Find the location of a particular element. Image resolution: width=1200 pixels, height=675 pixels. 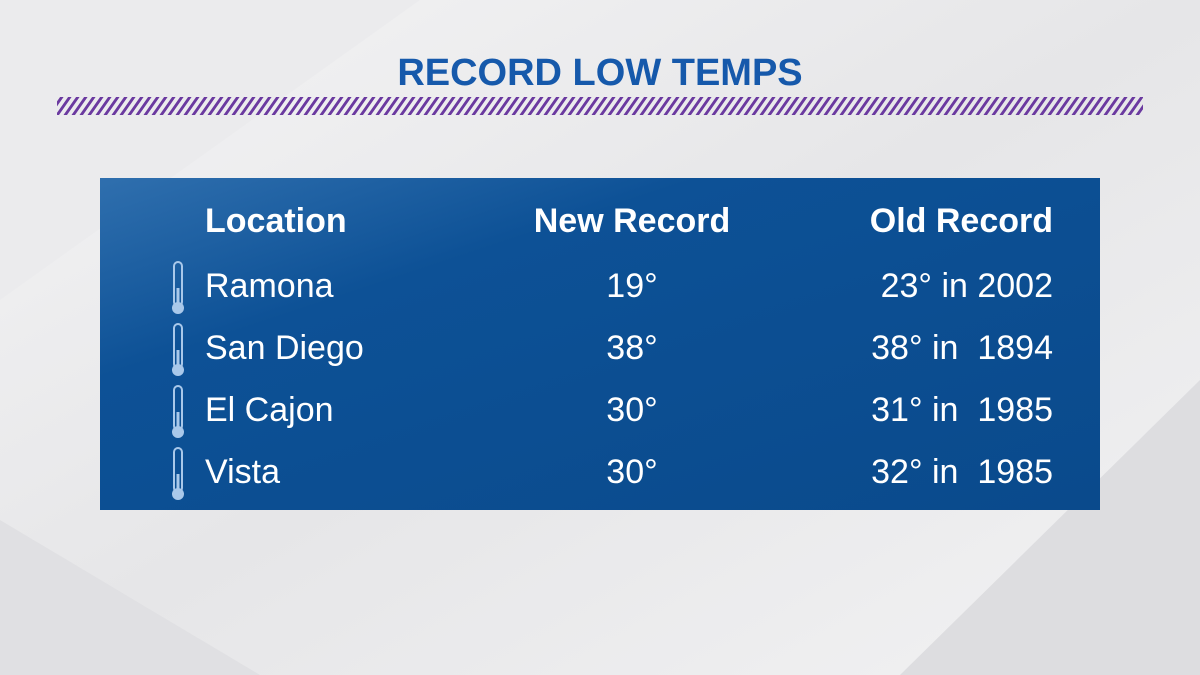

table-cell: San Diego is located at coordinates (284, 348).